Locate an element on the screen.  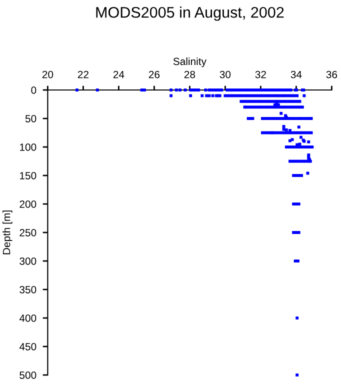
x-tick-label: 26 is located at coordinates (154, 74).